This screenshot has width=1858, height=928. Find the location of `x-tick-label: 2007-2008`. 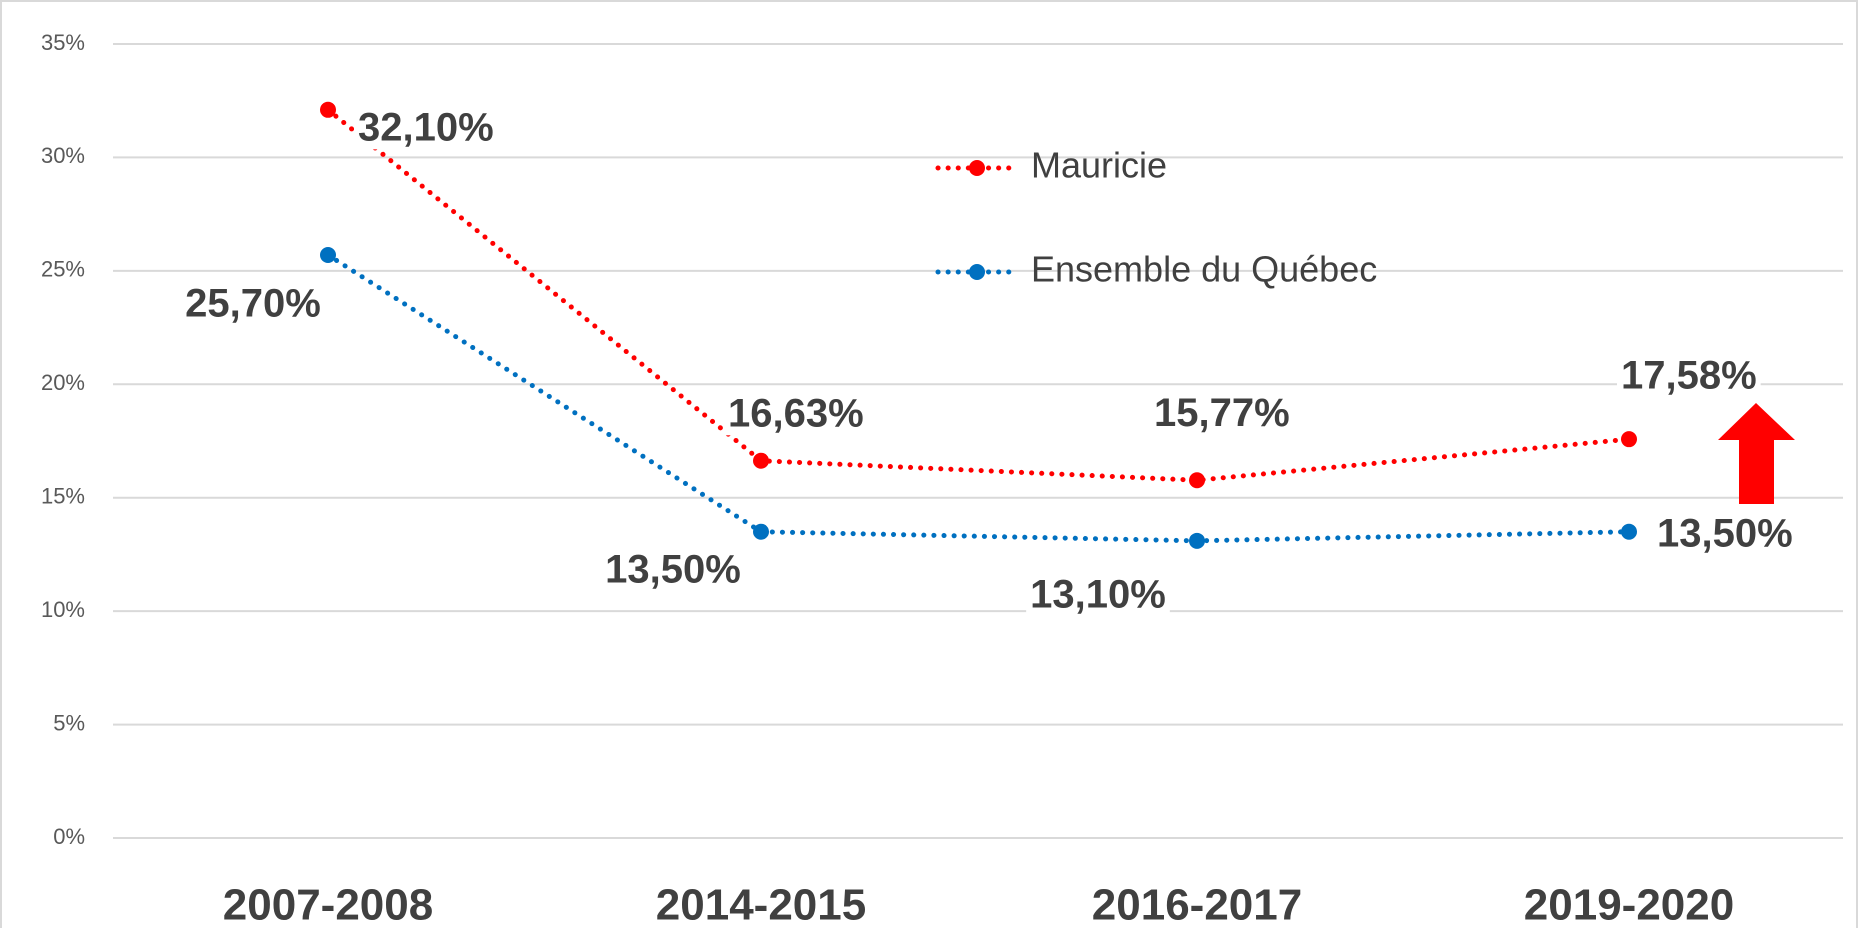

x-tick-label: 2007-2008 is located at coordinates (328, 904).